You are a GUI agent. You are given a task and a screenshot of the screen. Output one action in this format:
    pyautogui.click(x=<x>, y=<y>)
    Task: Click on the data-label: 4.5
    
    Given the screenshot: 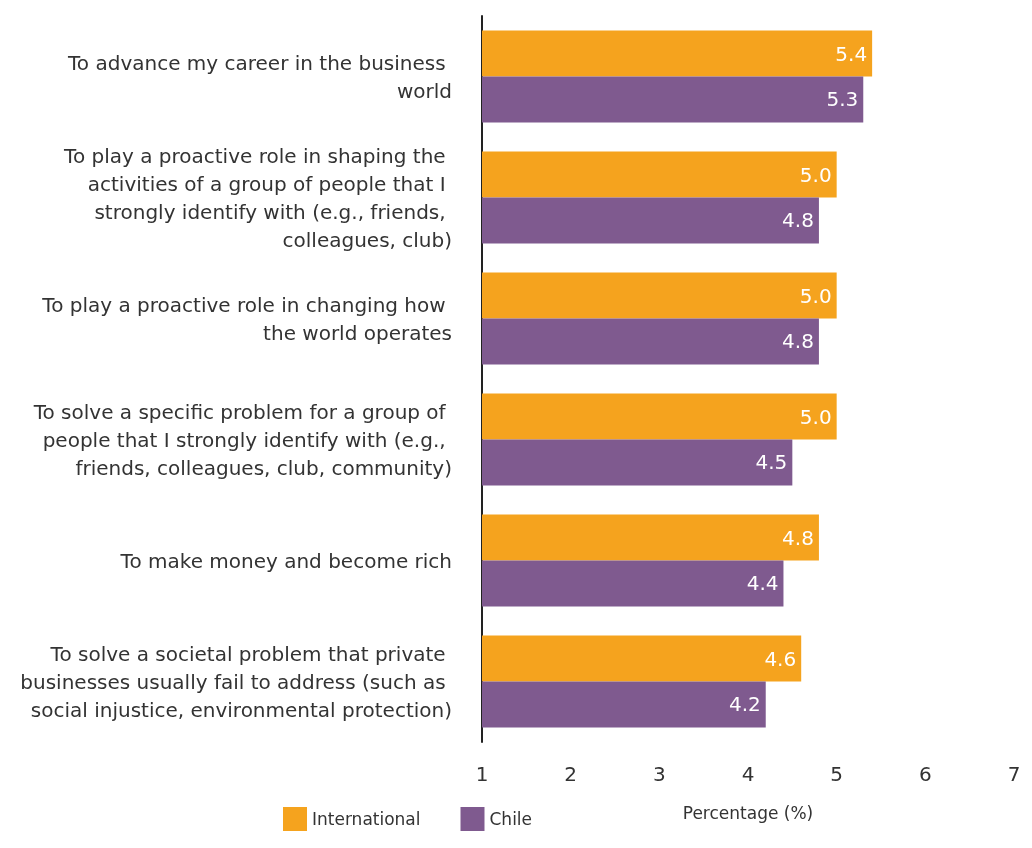 What is the action you would take?
    pyautogui.click(x=771, y=462)
    